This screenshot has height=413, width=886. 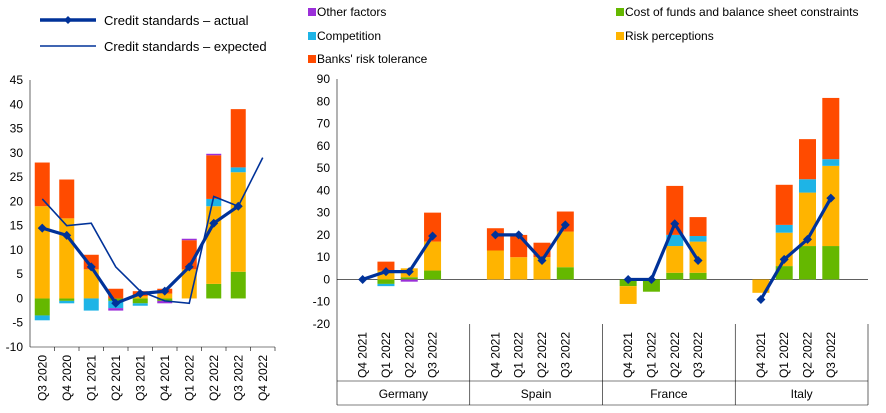 What do you see at coordinates (312, 59) in the screenshot?
I see `legend-swatch-tolerance` at bounding box center [312, 59].